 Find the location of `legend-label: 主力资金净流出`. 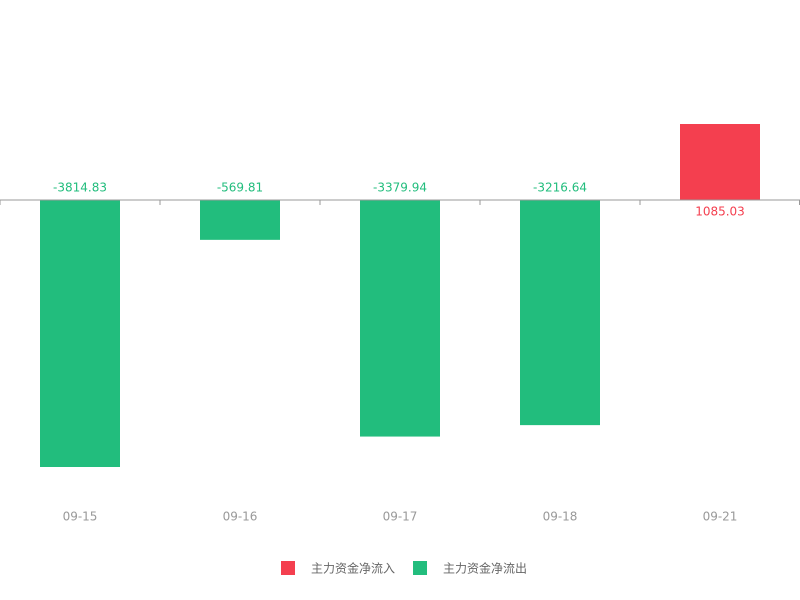

legend-label: 主力资金净流出 is located at coordinates (485, 568).